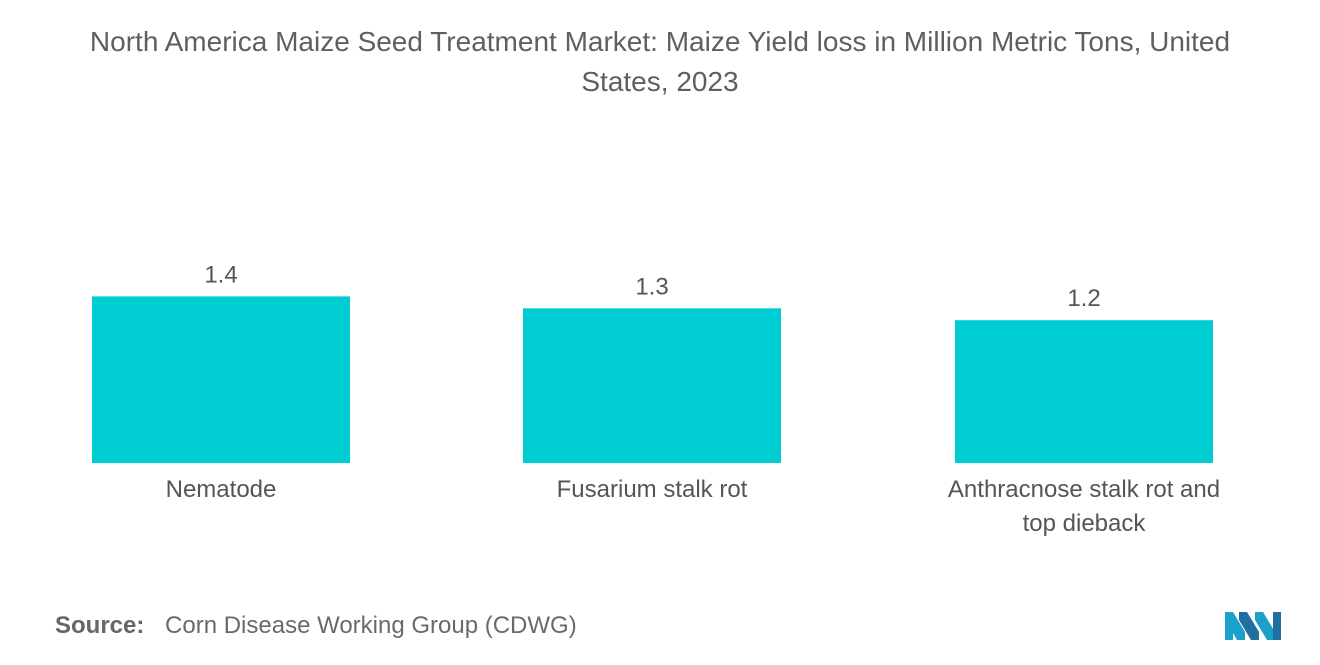 The width and height of the screenshot is (1320, 665). Describe the element at coordinates (1084, 489) in the screenshot. I see `category-label-3-line-1: Anthracnose stalk rot and` at that location.